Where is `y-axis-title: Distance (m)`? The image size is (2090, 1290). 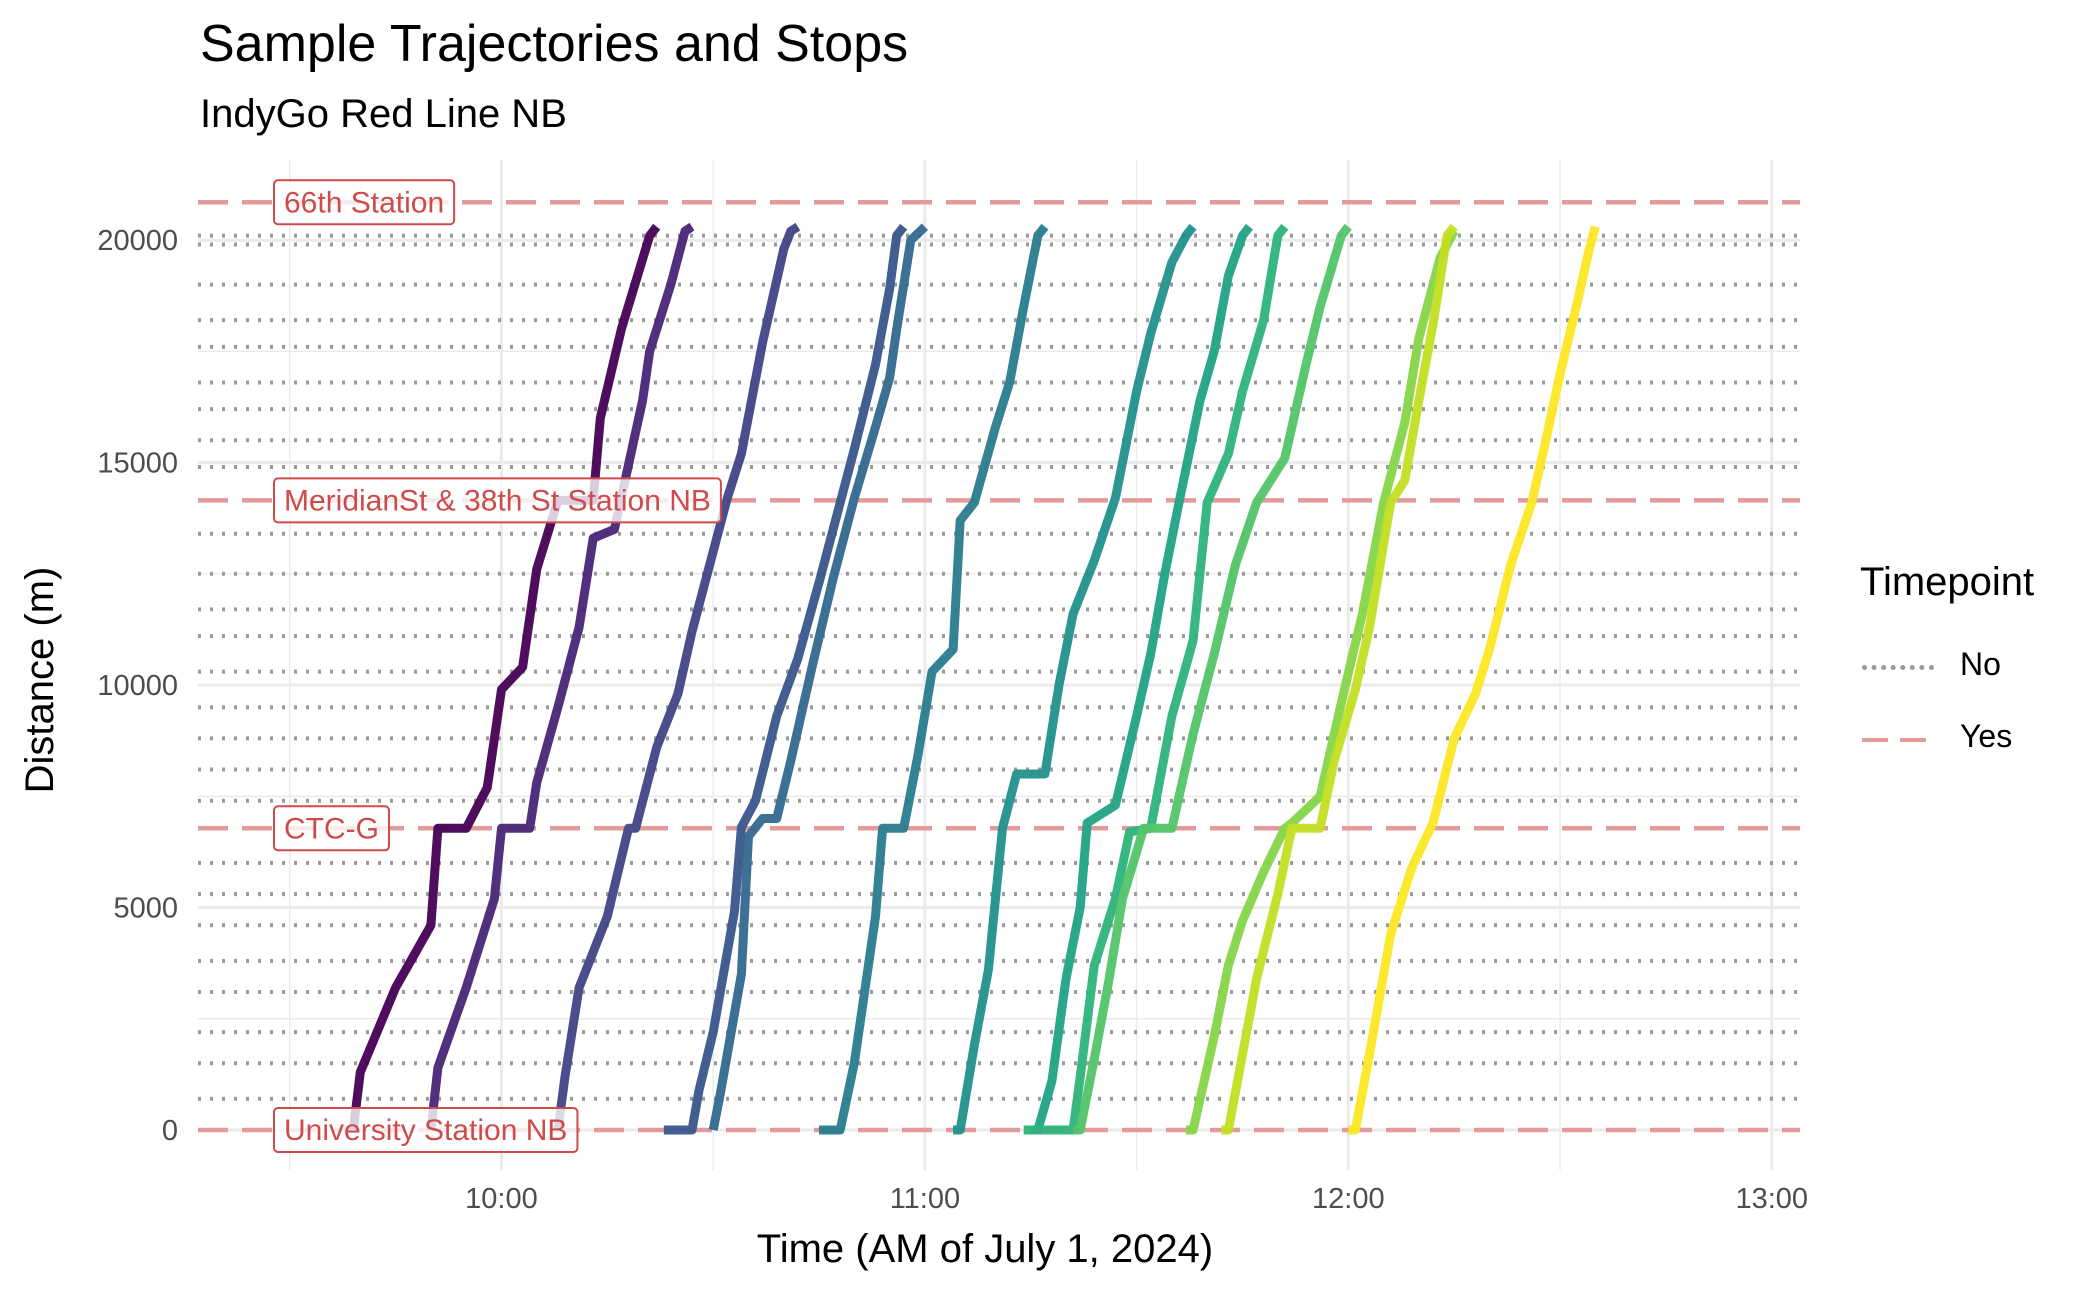 y-axis-title: Distance (m) is located at coordinates (40, 680).